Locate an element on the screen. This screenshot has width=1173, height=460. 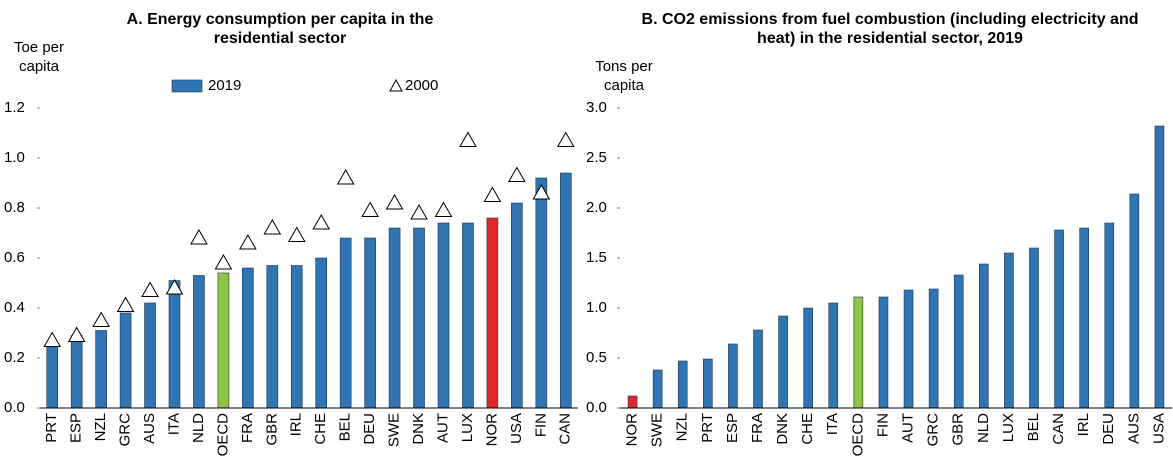
x-tick-label: AUT is located at coordinates (442, 428).